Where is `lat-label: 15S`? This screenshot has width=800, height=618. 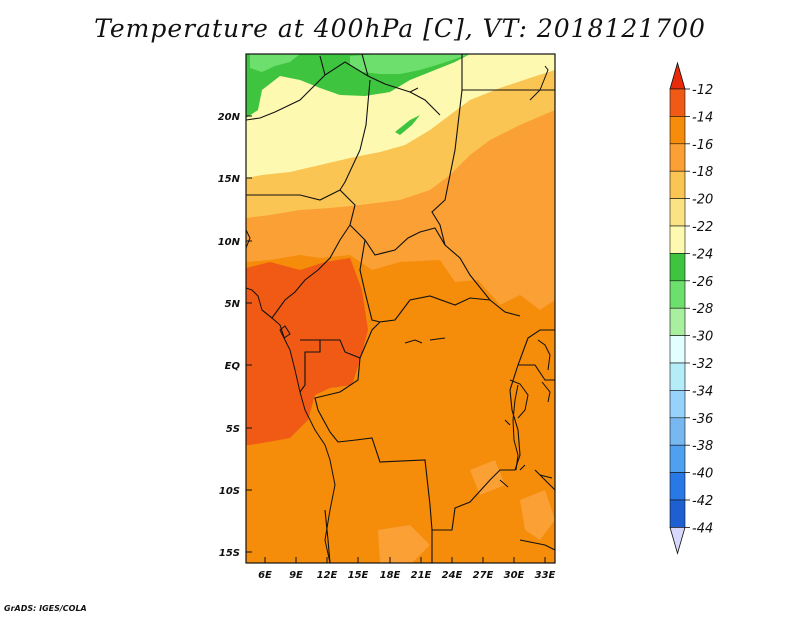 lat-label: 15S is located at coordinates (229, 553).